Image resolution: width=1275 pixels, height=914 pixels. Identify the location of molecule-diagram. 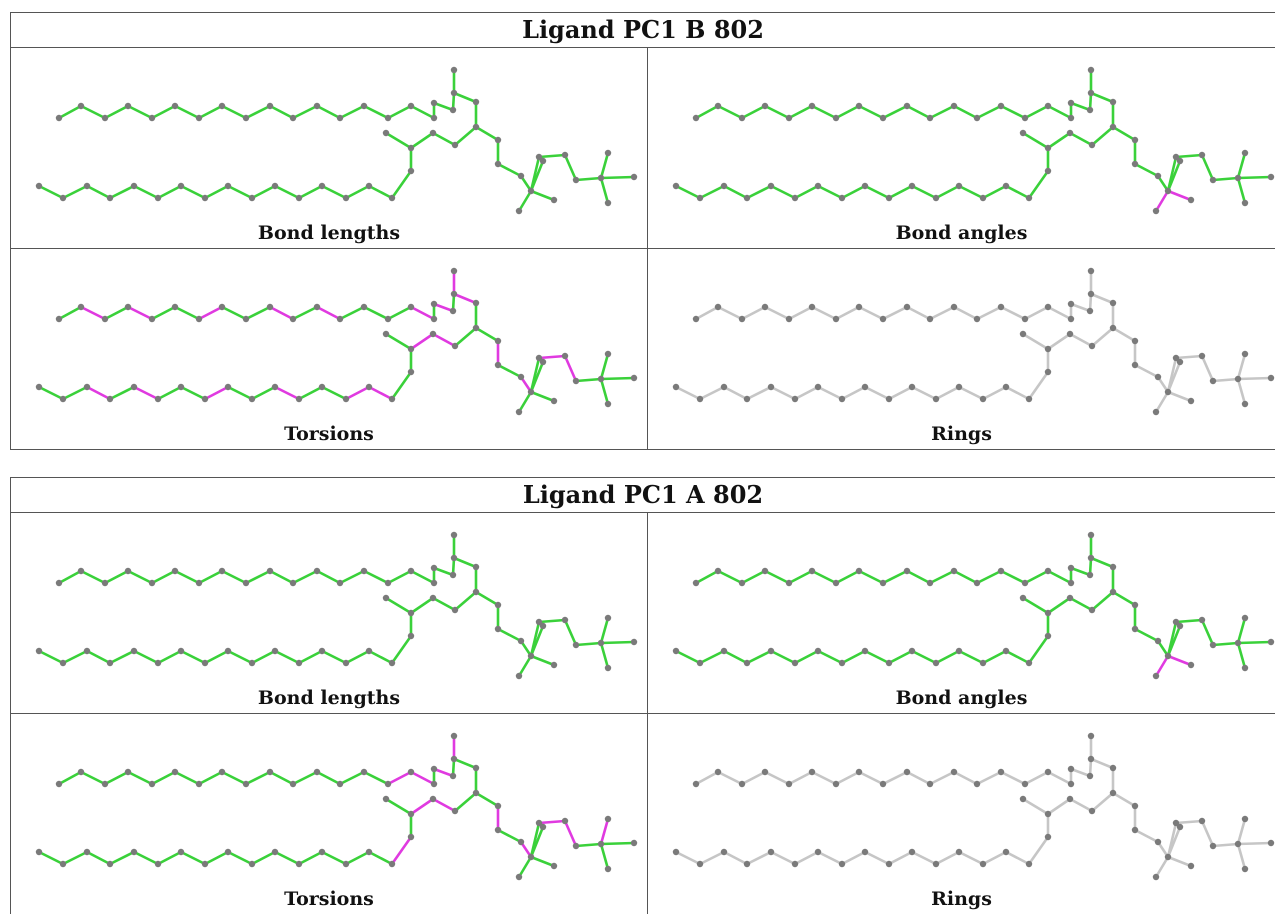
(973, 341).